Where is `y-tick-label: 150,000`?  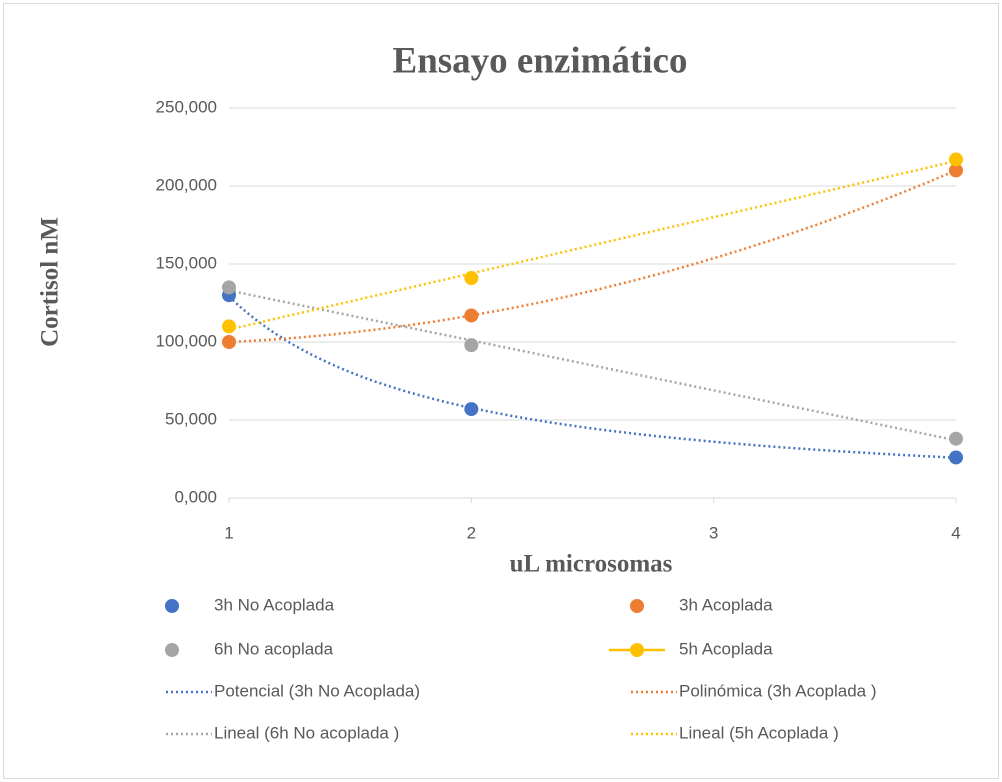
y-tick-label: 150,000 is located at coordinates (186, 262).